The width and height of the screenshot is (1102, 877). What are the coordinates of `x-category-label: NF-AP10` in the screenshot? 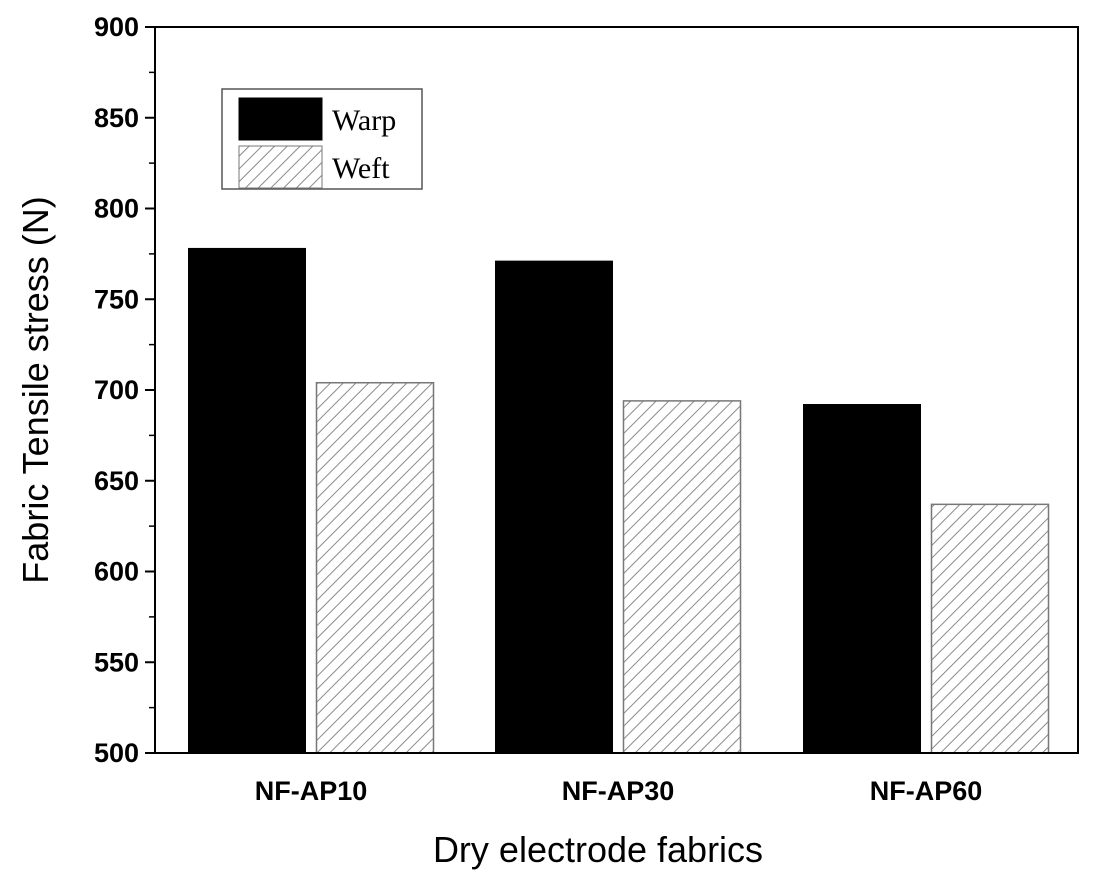 It's located at (311, 791).